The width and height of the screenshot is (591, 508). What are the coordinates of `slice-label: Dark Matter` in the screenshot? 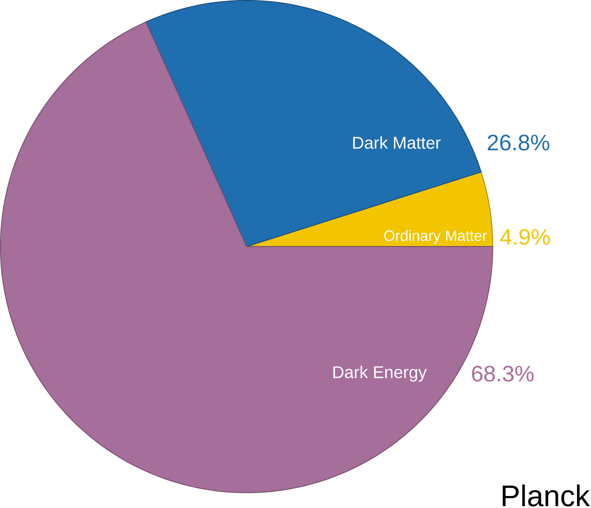 It's located at (397, 143).